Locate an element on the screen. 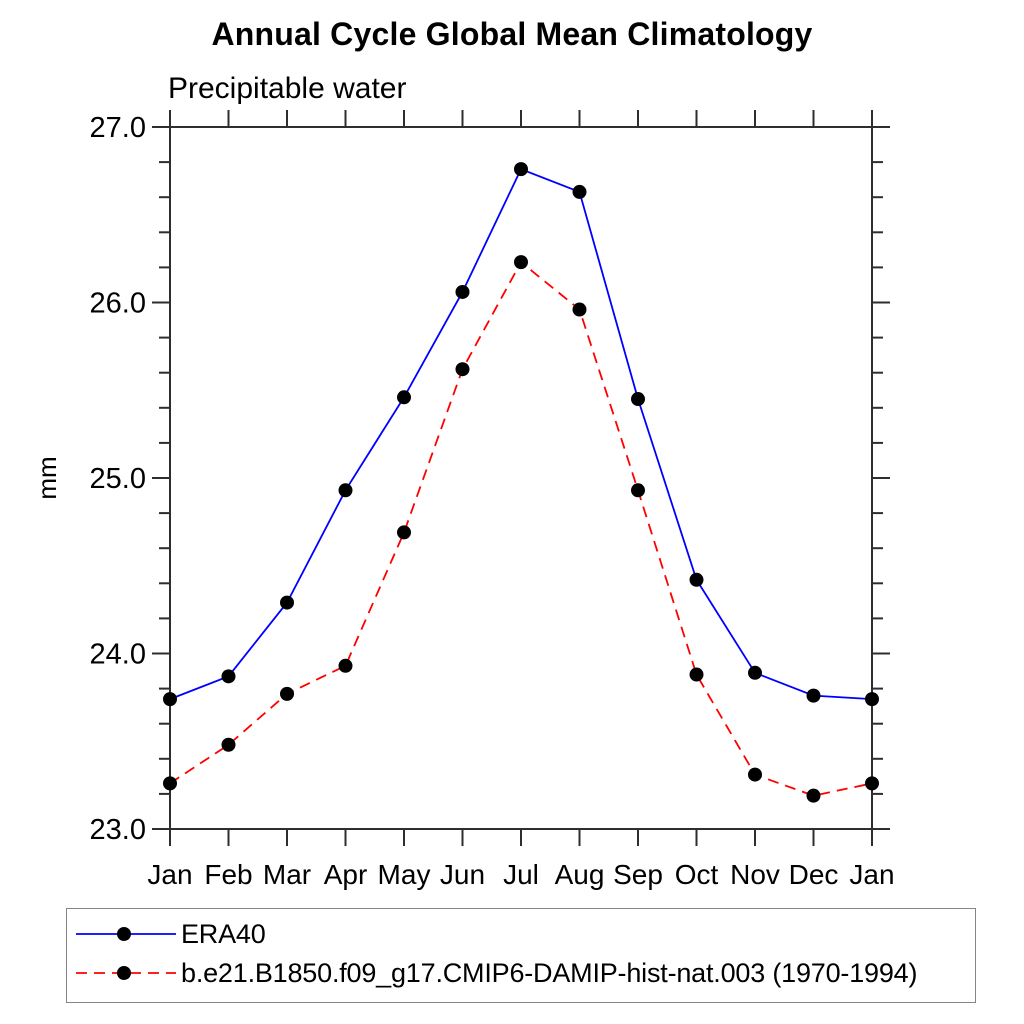 This screenshot has height=1024, width=1024. x-tick-label: Aug is located at coordinates (580, 874).